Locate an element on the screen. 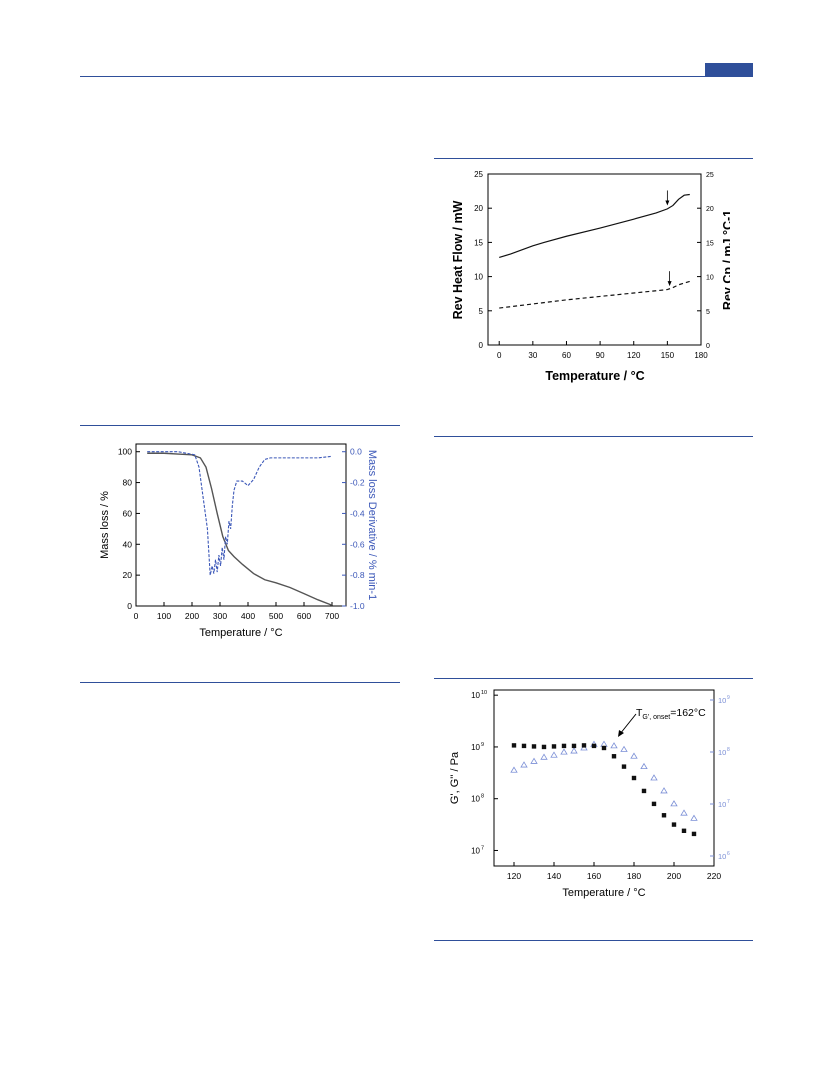  rheo-ylabel: G', G'' / Pa is located at coordinates (455, 777).